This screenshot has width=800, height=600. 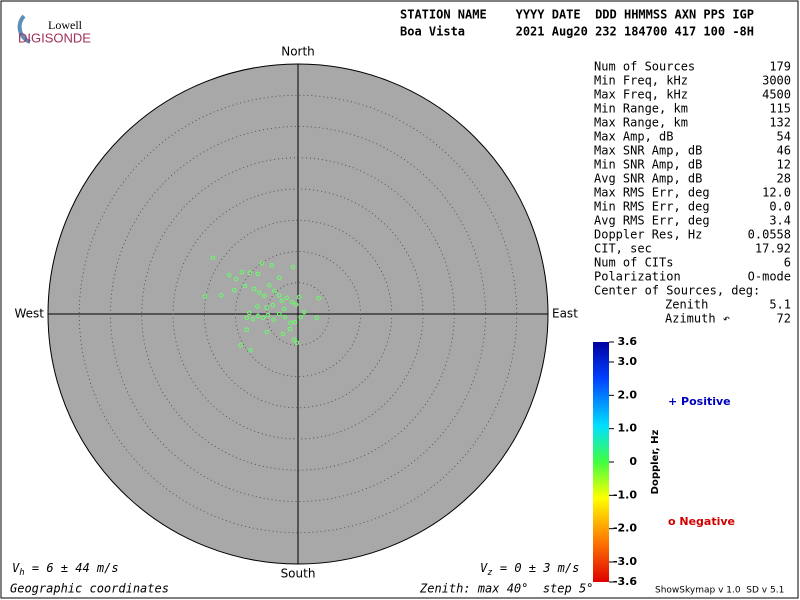 I want to click on range-ring, so click(x=298, y=314).